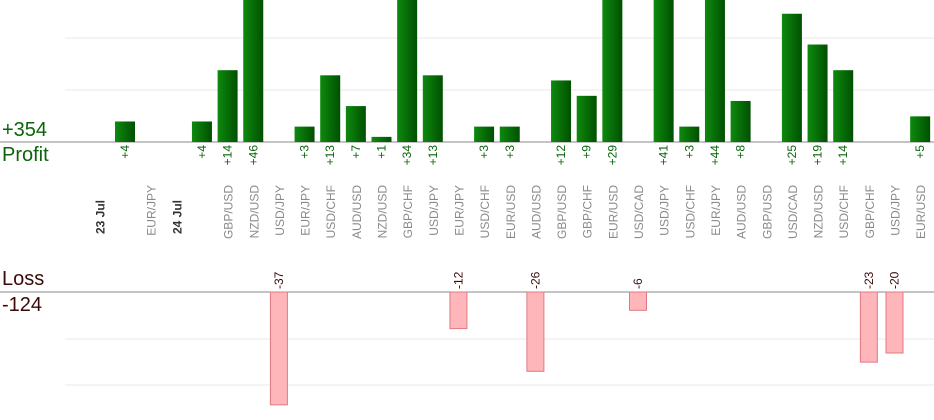  Describe the element at coordinates (920, 152) in the screenshot. I see `profit-value-label: +5` at that location.